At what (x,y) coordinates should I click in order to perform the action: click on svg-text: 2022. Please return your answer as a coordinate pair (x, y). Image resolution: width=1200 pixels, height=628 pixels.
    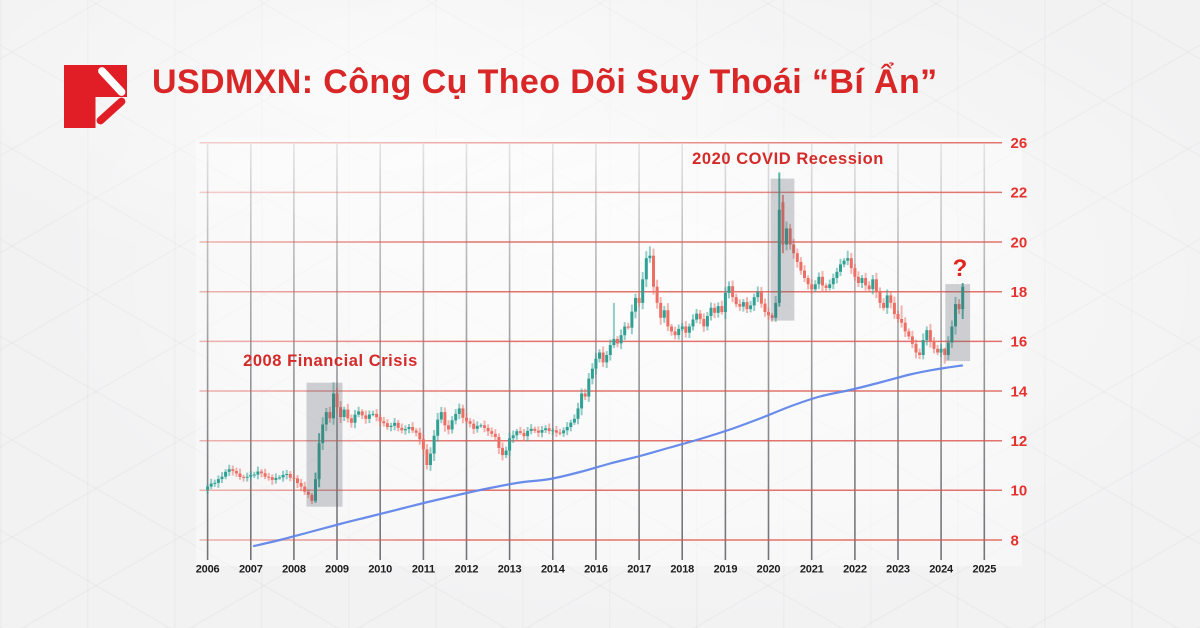
    Looking at the image, I should click on (855, 570).